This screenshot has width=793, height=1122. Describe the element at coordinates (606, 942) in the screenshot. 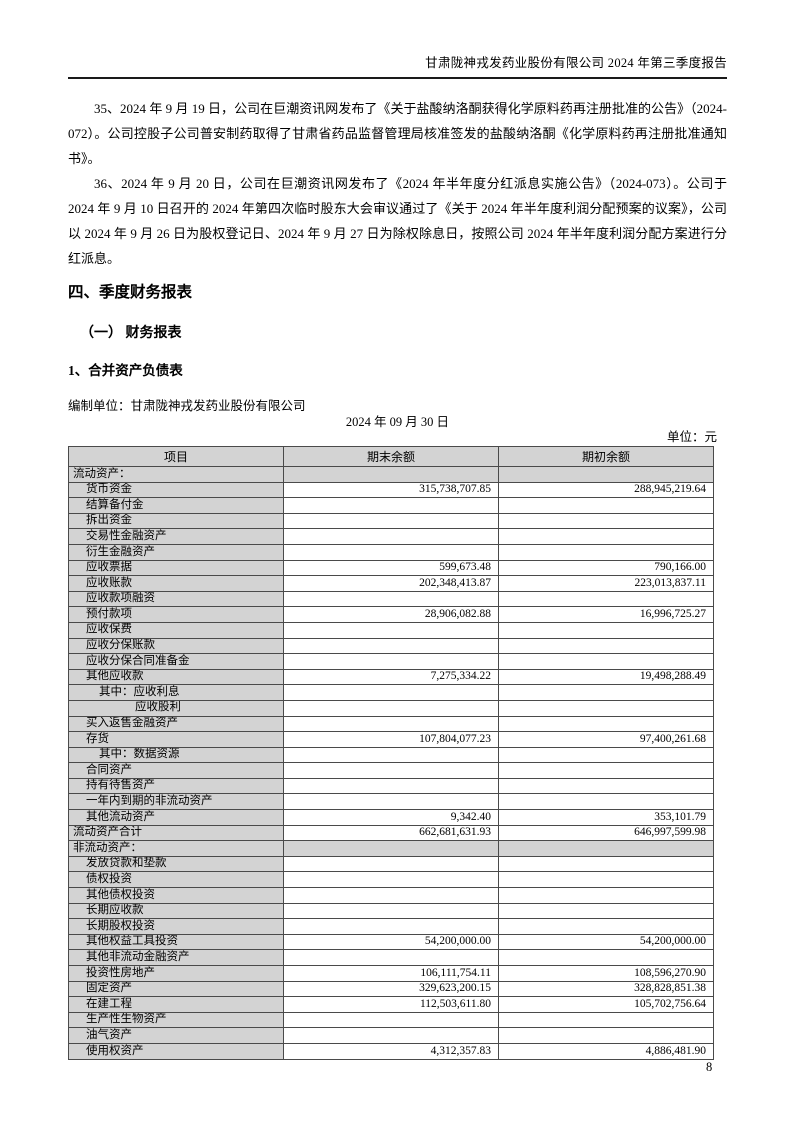

I see `beginning-balance-cell: 54,200,000.00` at that location.